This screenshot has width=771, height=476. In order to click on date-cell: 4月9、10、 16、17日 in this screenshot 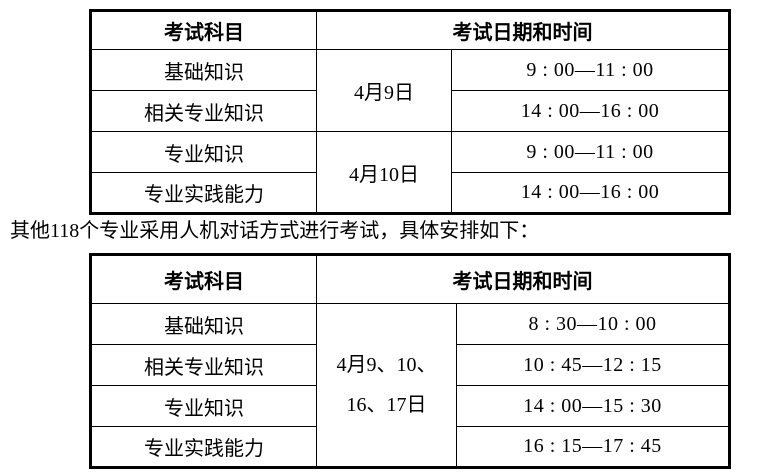, I will do `click(386, 385)`.